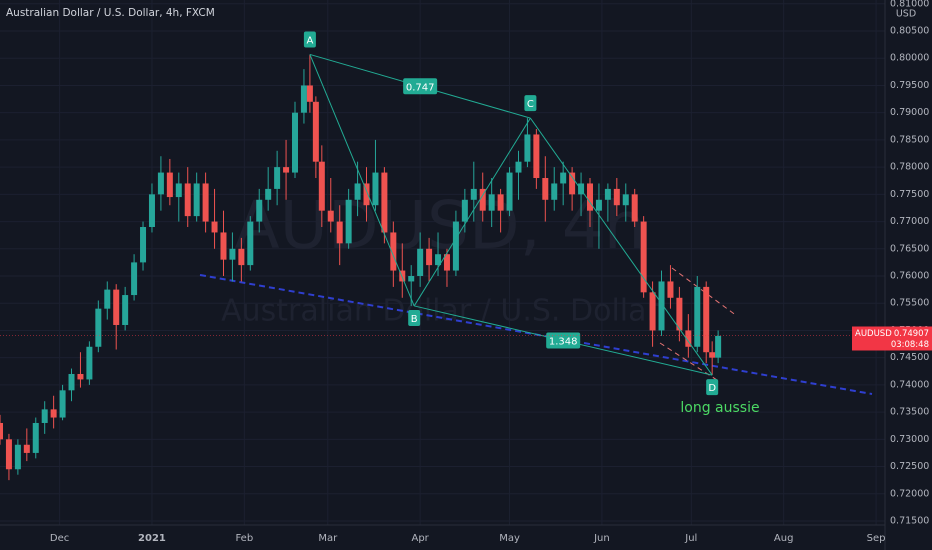 This screenshot has height=550, width=932. Describe the element at coordinates (909, 493) in the screenshot. I see `y-tick-label: 0.72000` at that location.